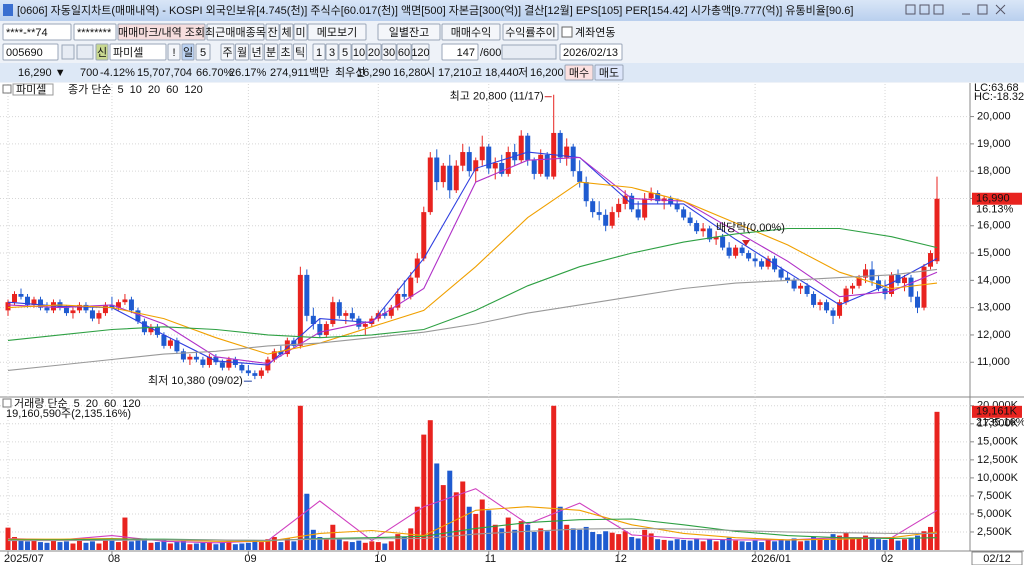 The image size is (1024, 565). What do you see at coordinates (95, 32) in the screenshot?
I see `password-input` at bounding box center [95, 32].